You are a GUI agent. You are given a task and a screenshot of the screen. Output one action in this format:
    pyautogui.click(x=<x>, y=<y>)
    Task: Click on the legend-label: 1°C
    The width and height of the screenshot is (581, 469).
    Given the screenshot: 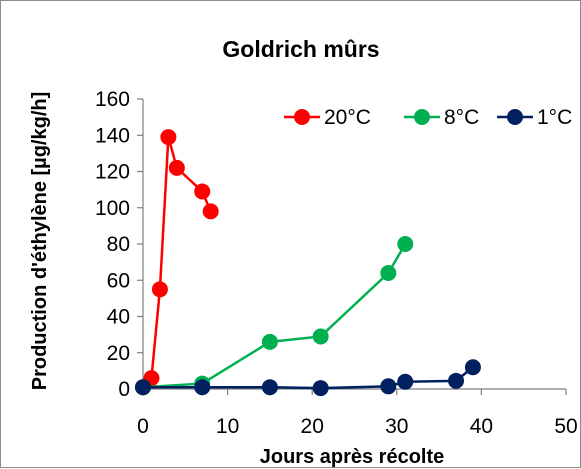 What is the action you would take?
    pyautogui.click(x=554, y=117)
    